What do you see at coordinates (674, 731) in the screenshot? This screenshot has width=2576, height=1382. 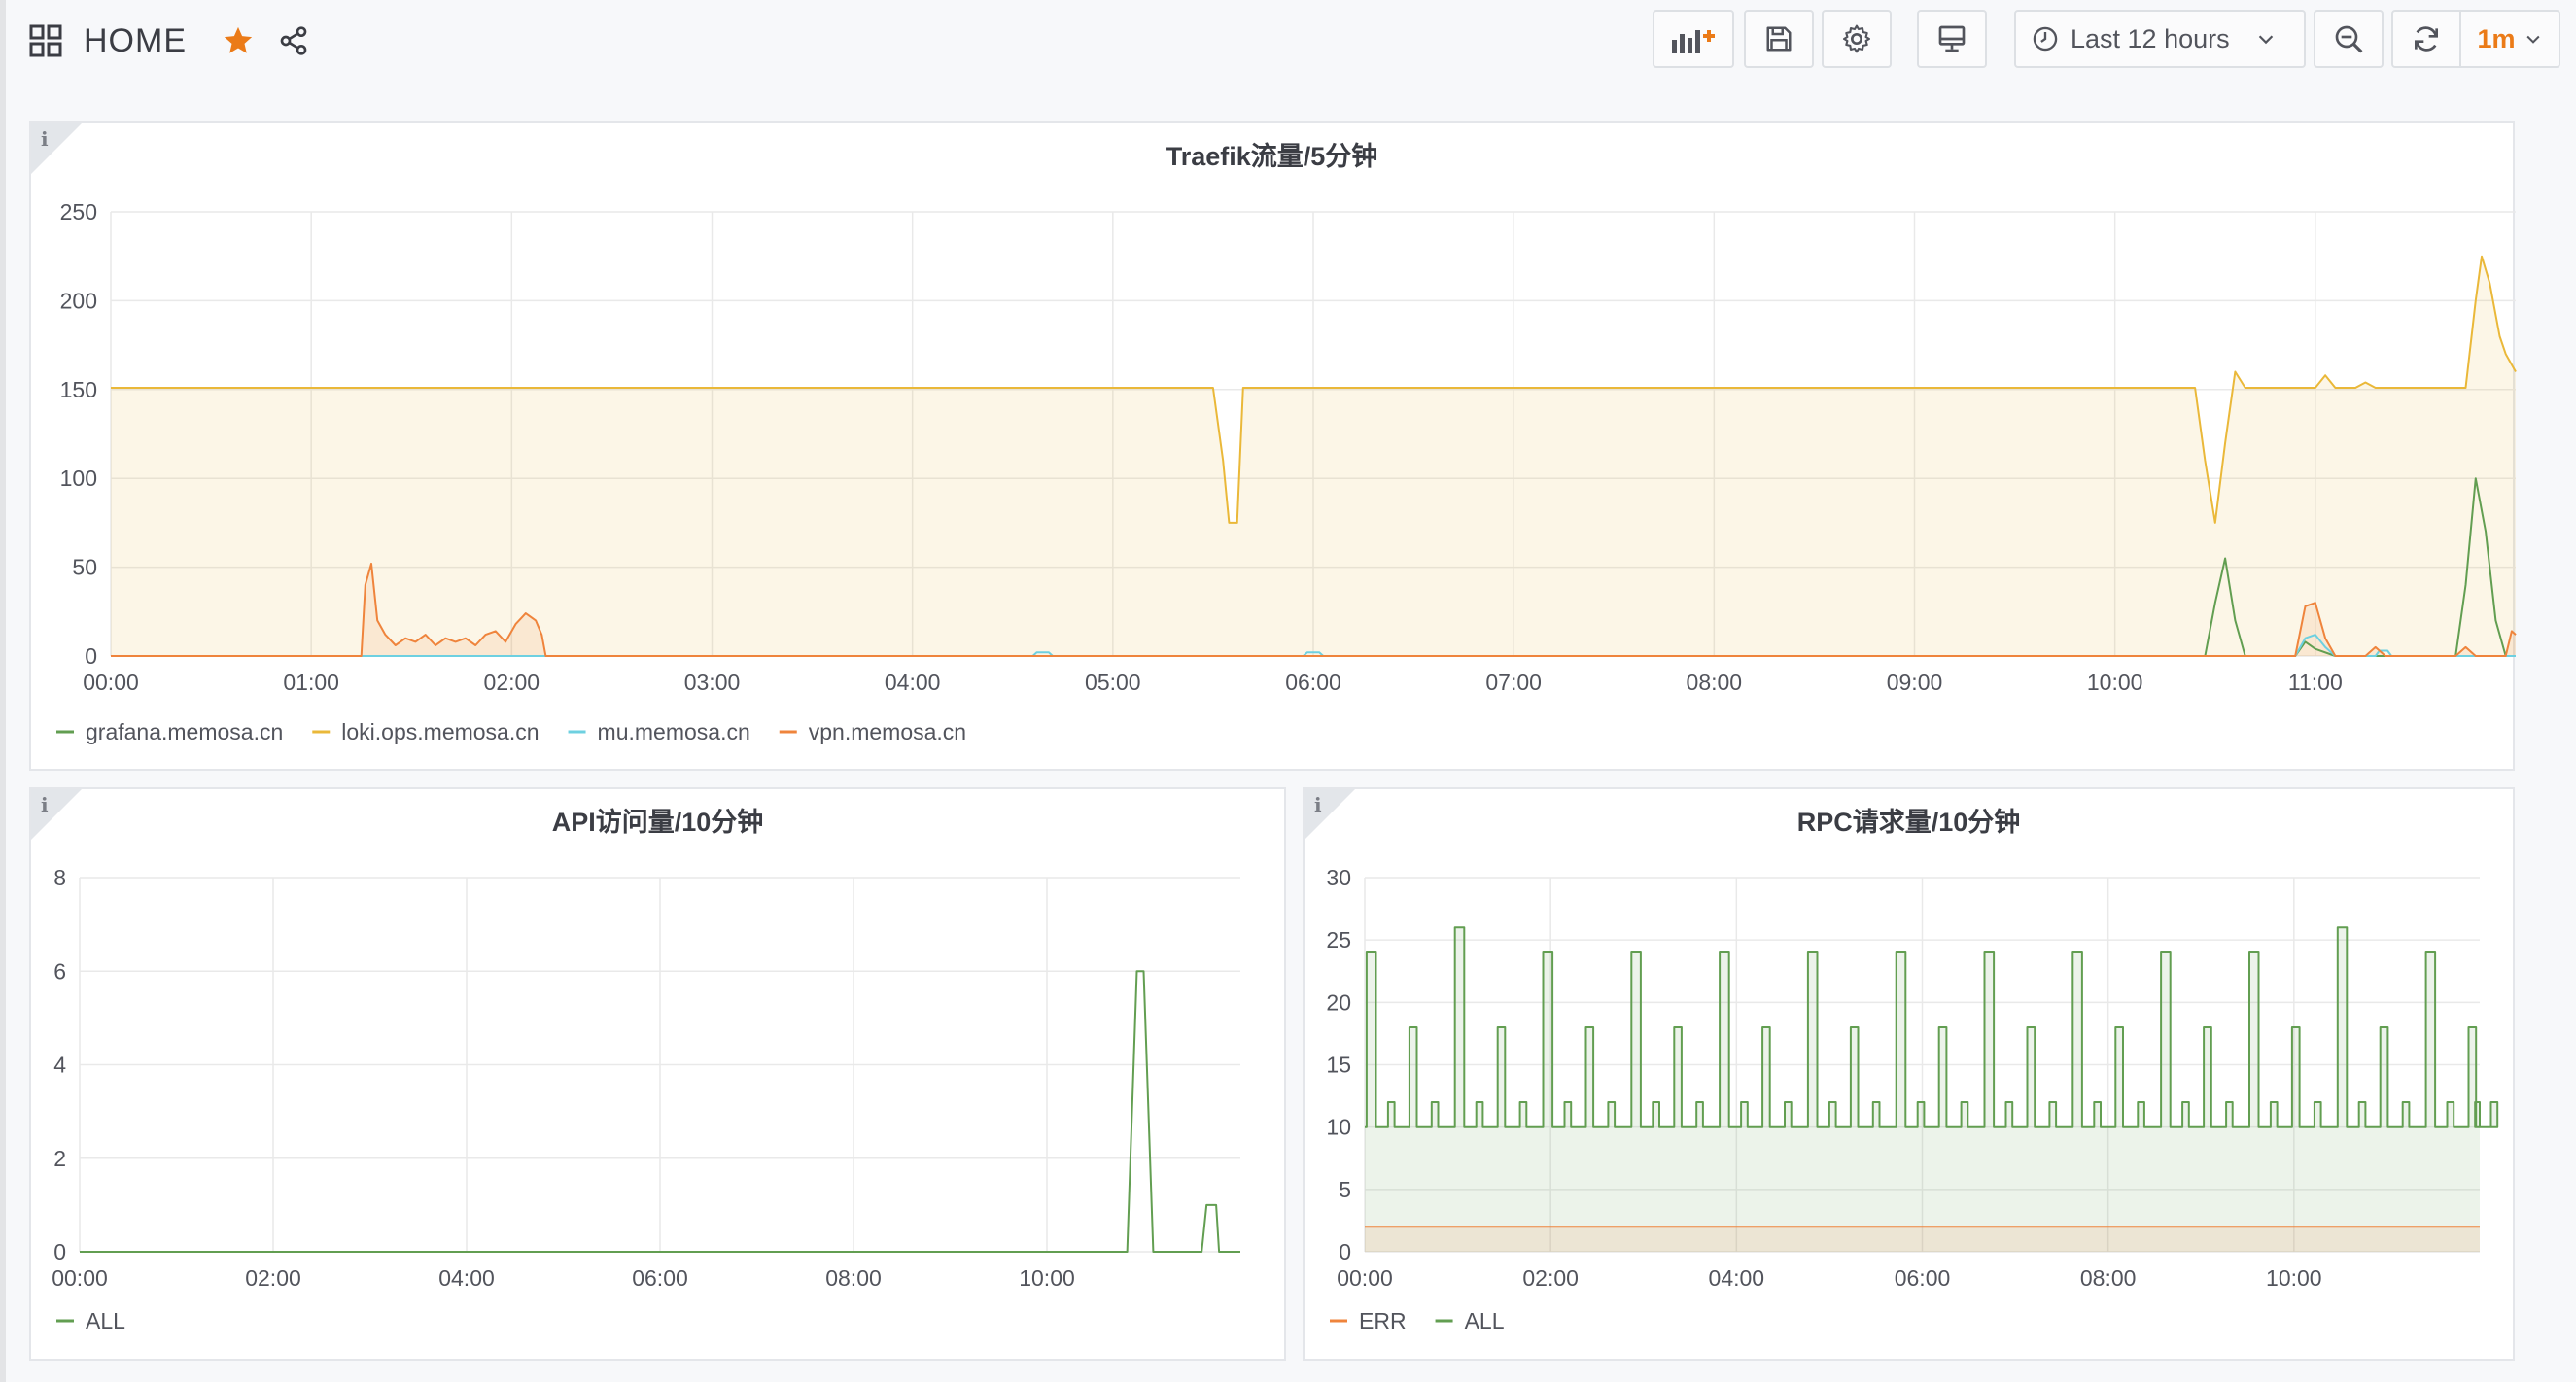 I see `legend-label: mu.memosa.cn` at bounding box center [674, 731].